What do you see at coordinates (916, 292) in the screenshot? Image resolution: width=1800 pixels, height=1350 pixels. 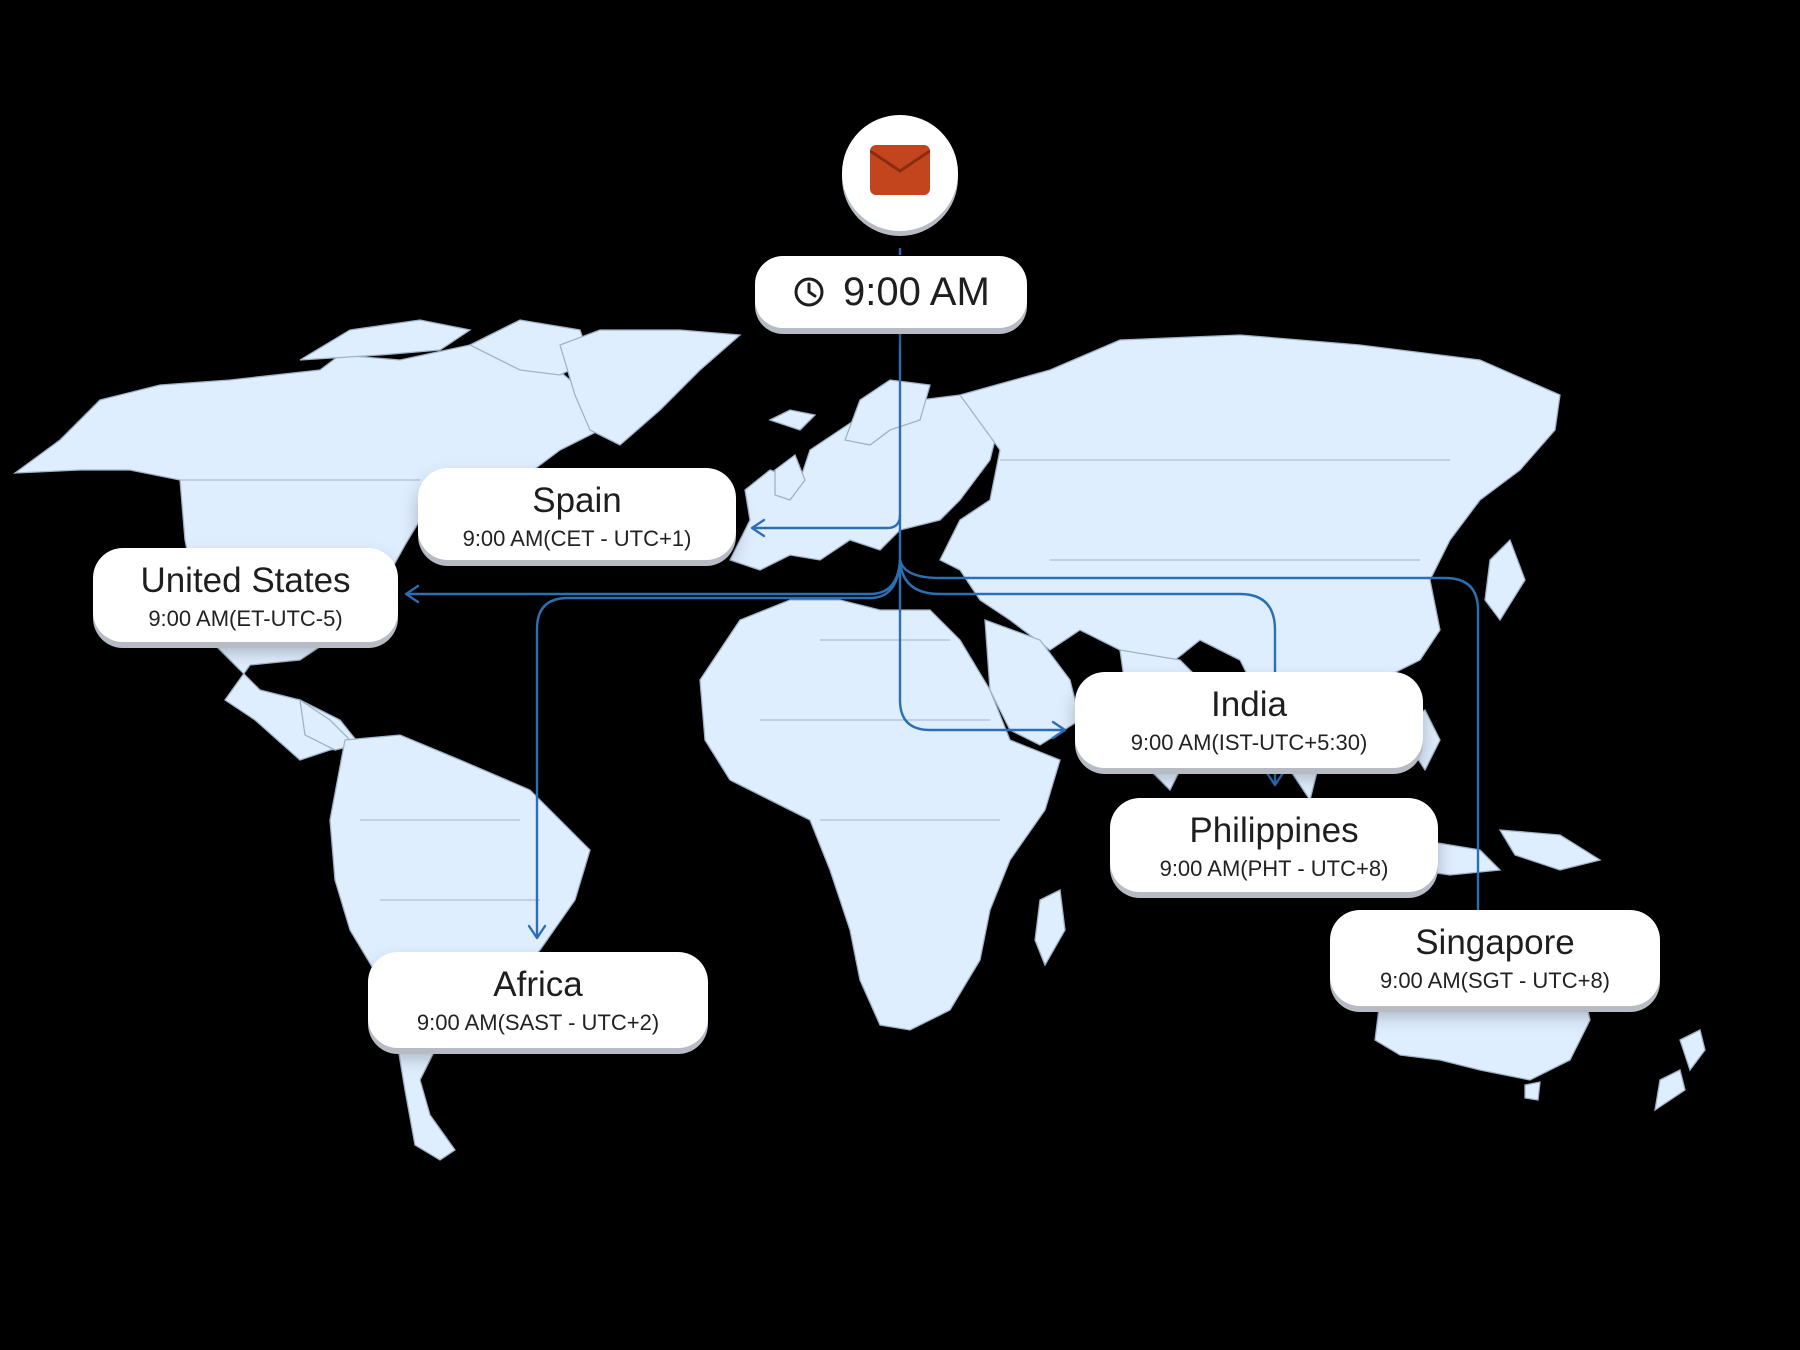 I see `send-time: 9:00 AM` at bounding box center [916, 292].